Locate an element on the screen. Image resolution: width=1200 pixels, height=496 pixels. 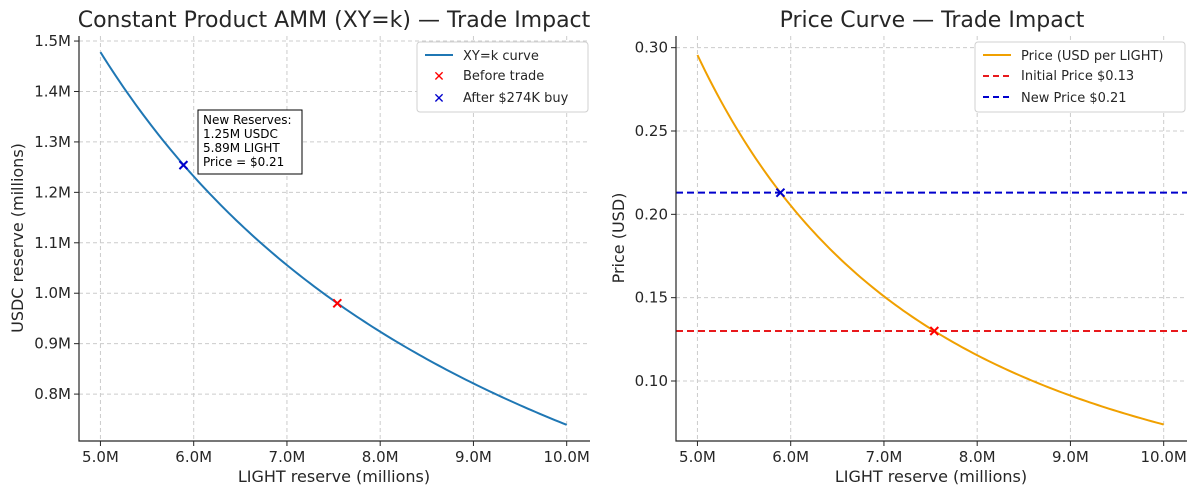
y-tick-label: 1.3M is located at coordinates (52, 142).